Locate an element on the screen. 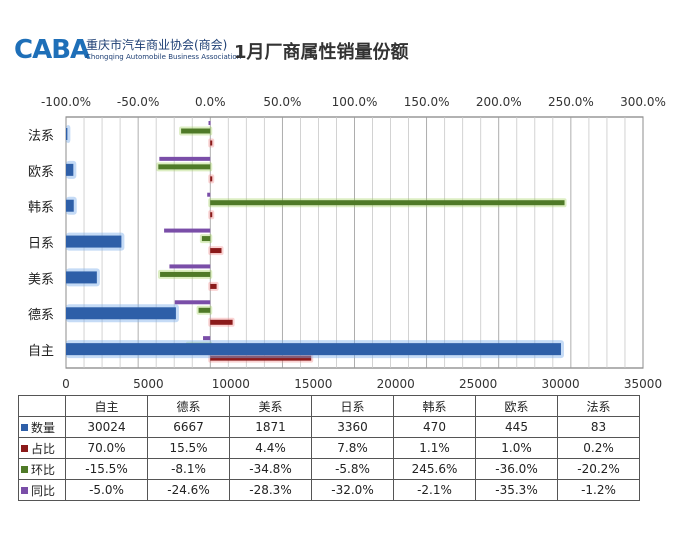 The image size is (693, 541). top-axis-tick-label: 100.0% is located at coordinates (355, 102).